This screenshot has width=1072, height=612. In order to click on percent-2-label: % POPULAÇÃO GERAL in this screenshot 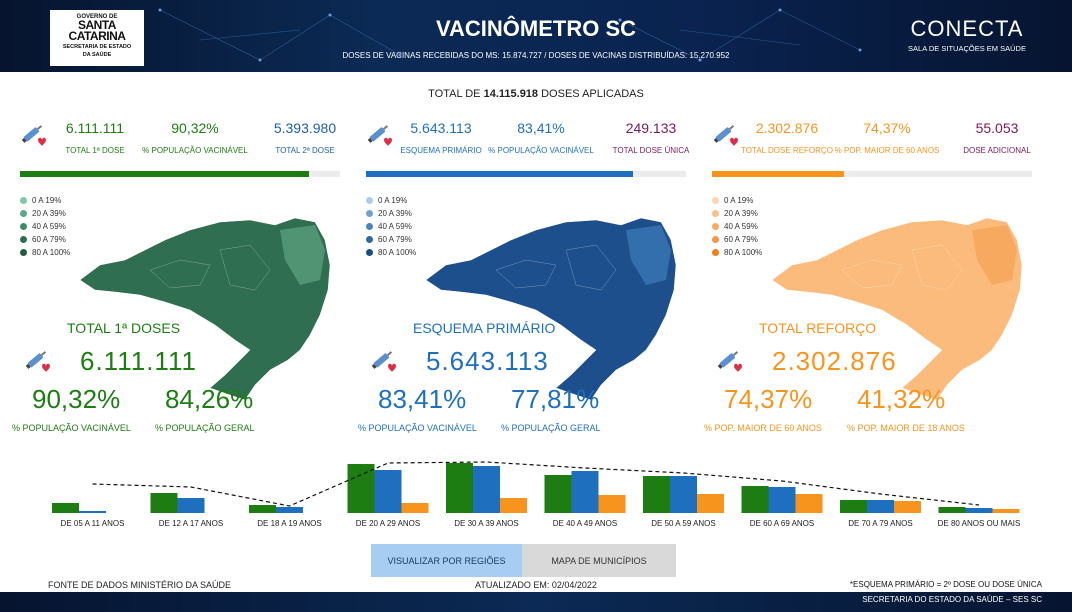, I will do `click(551, 428)`.